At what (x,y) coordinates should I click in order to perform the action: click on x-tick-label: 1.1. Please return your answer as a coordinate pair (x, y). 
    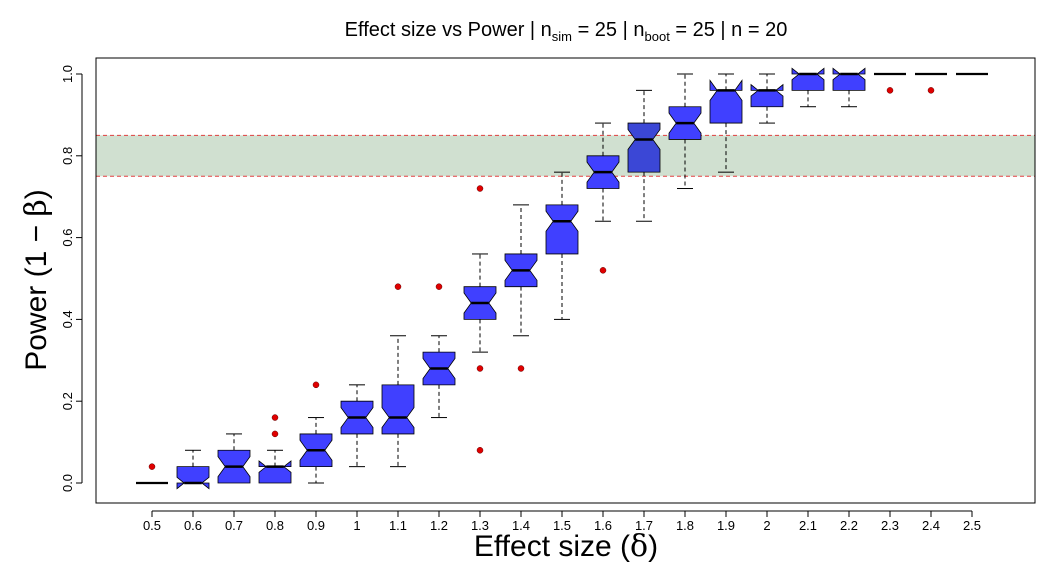
    Looking at the image, I should click on (398, 525).